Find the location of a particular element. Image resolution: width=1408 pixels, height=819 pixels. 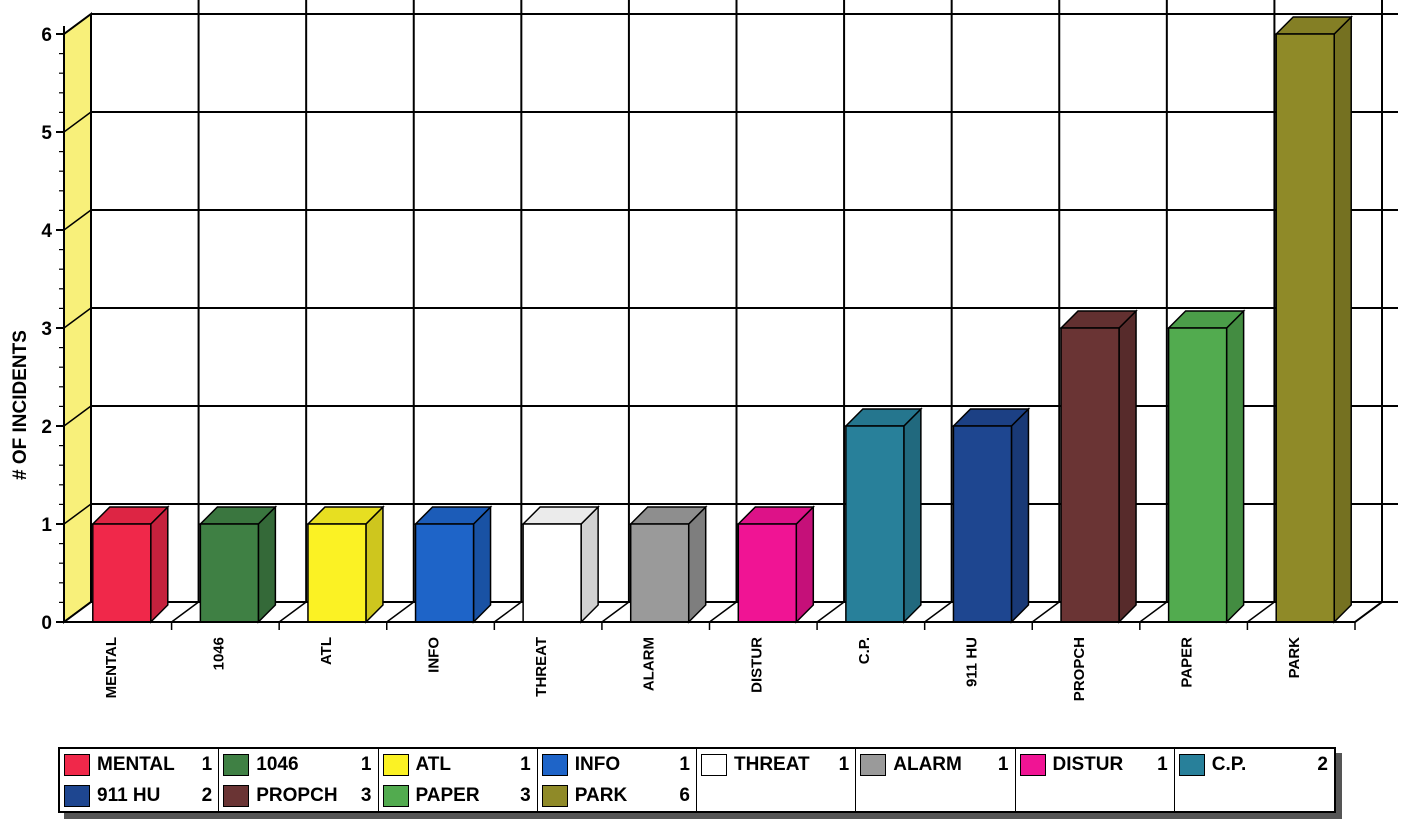

legend-label: INFO is located at coordinates (597, 764).